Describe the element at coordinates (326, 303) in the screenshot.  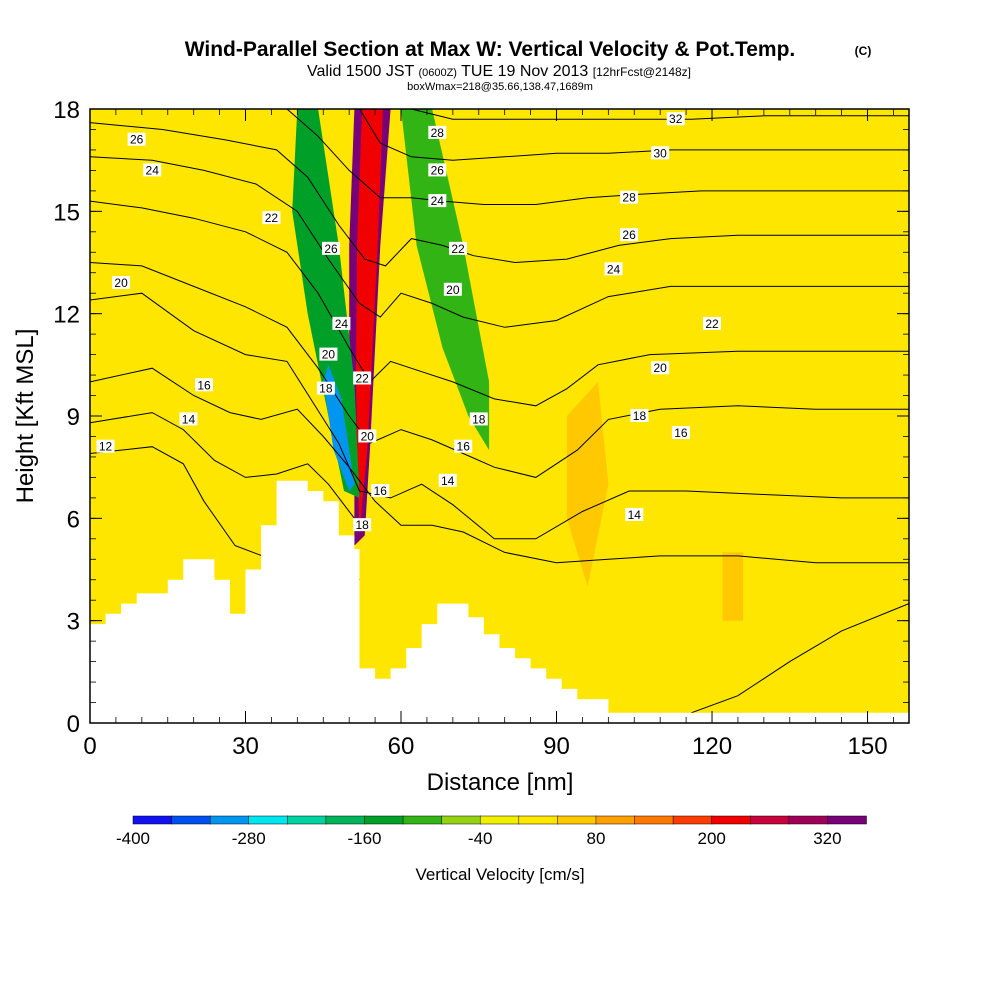
I see `velocity-downdraft-west` at that location.